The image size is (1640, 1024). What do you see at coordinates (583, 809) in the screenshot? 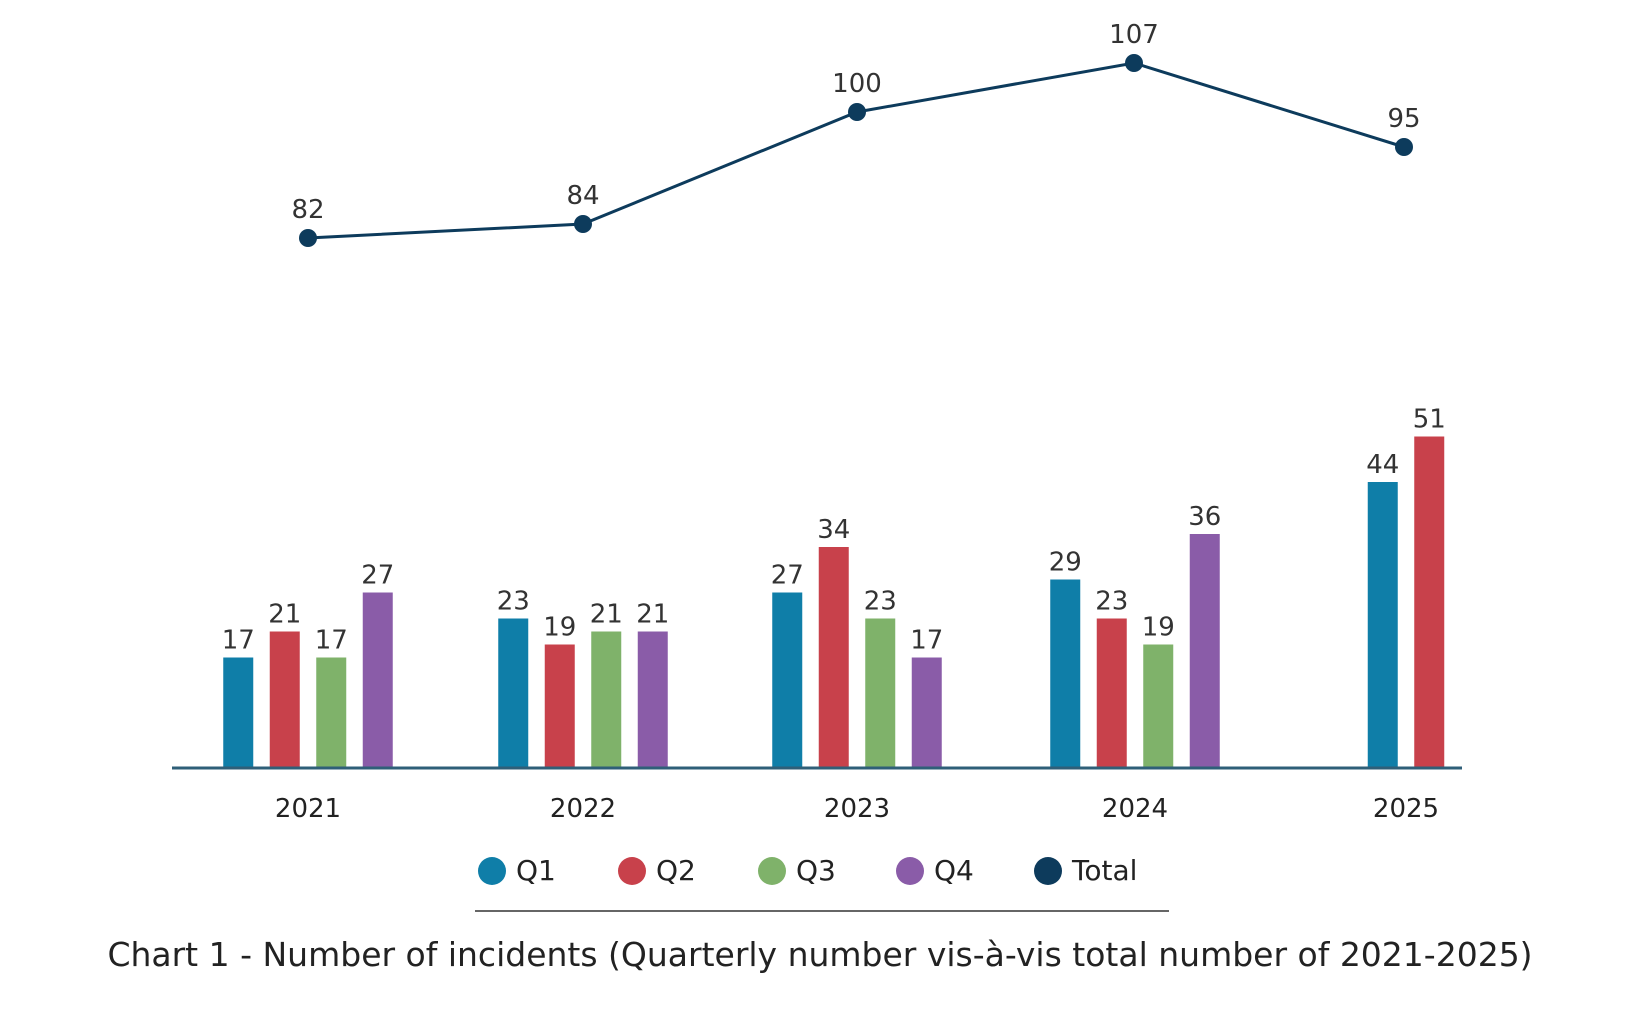
I see `x-tick-label-2022: 2022` at bounding box center [583, 809].